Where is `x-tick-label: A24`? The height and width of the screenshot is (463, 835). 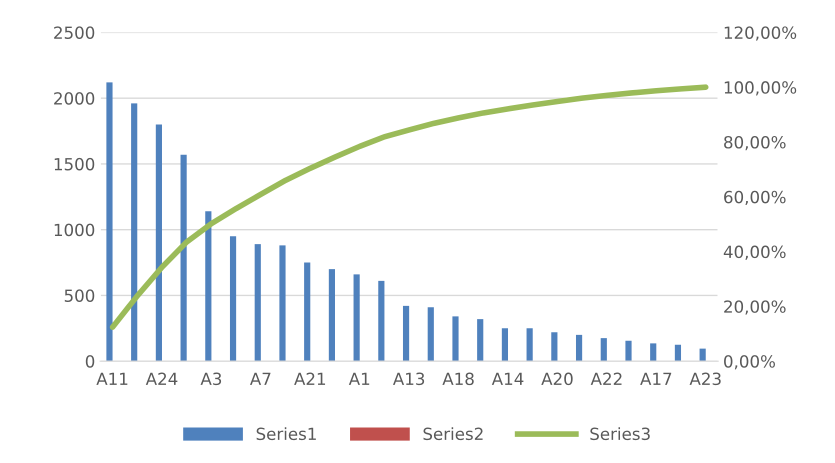
x-tick-label: A24 is located at coordinates (162, 378).